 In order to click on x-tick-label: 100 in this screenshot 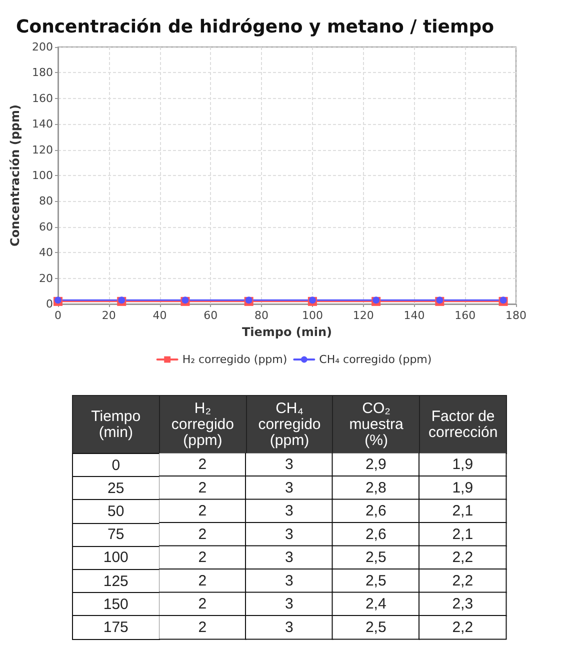, I will do `click(312, 315)`.